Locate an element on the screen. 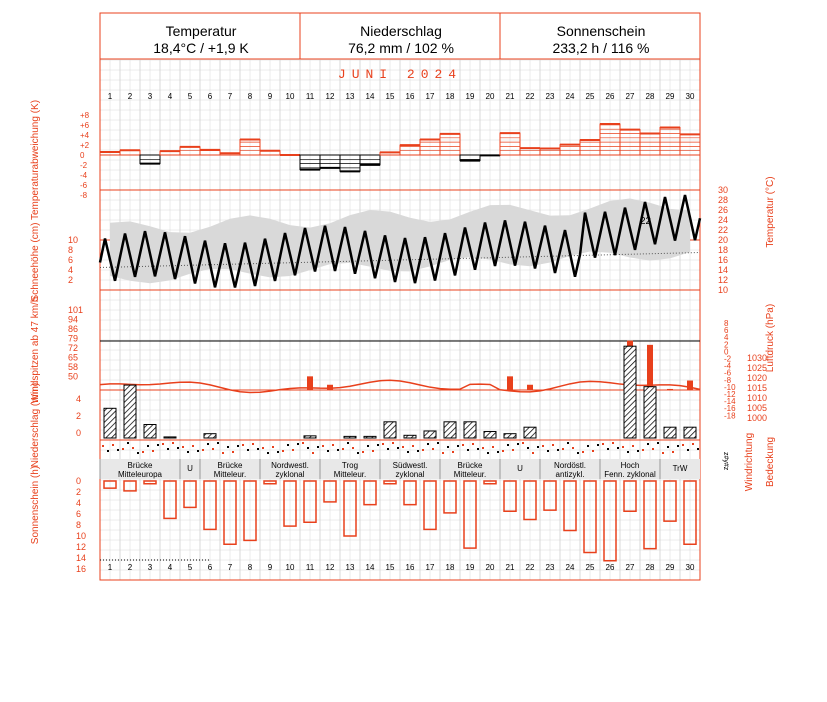  day-label-bottom: 13 is located at coordinates (350, 567).